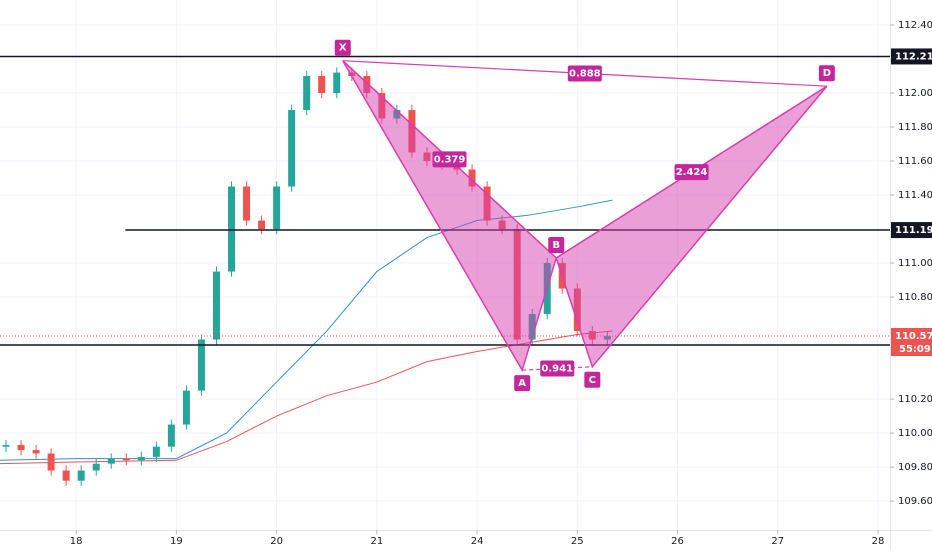 The height and width of the screenshot is (550, 932). Describe the element at coordinates (777, 541) in the screenshot. I see `x-tick-label: 27` at that location.